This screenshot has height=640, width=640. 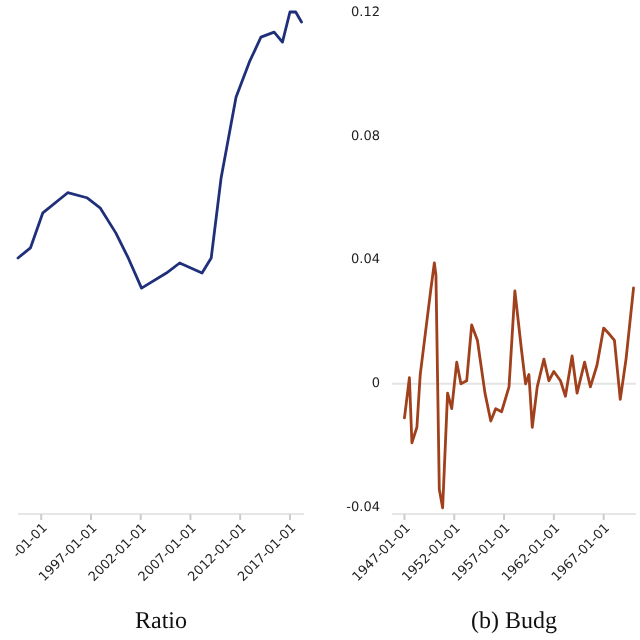 I want to click on x-axis-title: Ratio, so click(x=161, y=620).